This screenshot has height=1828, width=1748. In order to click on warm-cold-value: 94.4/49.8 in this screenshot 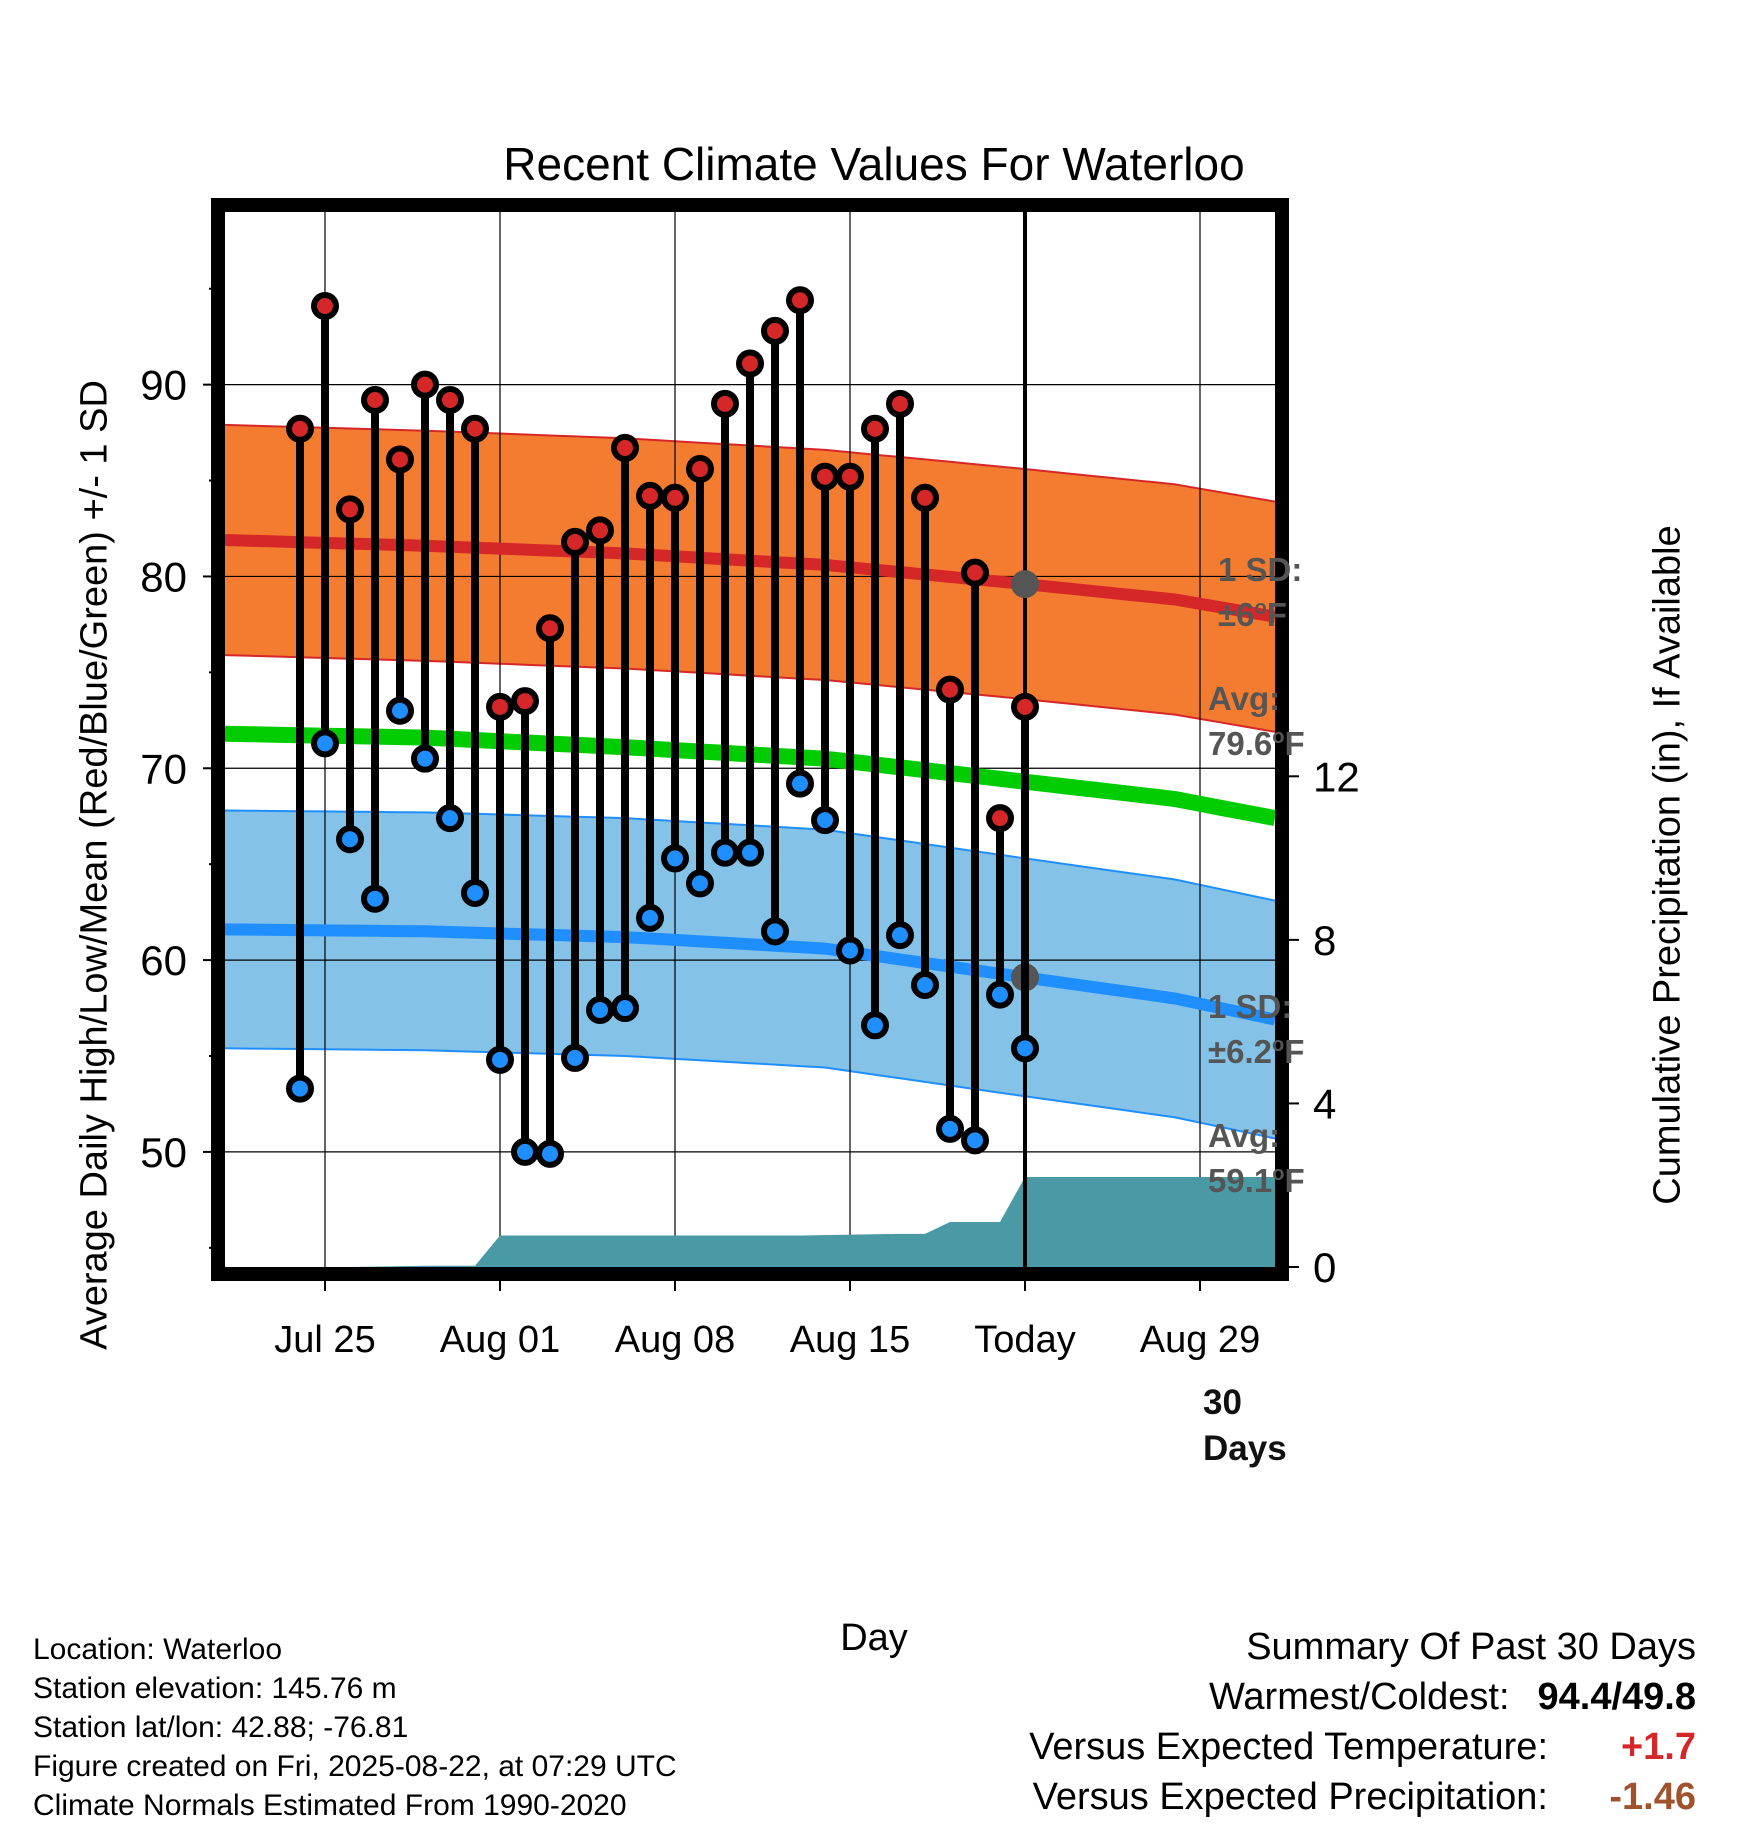, I will do `click(1616, 1697)`.